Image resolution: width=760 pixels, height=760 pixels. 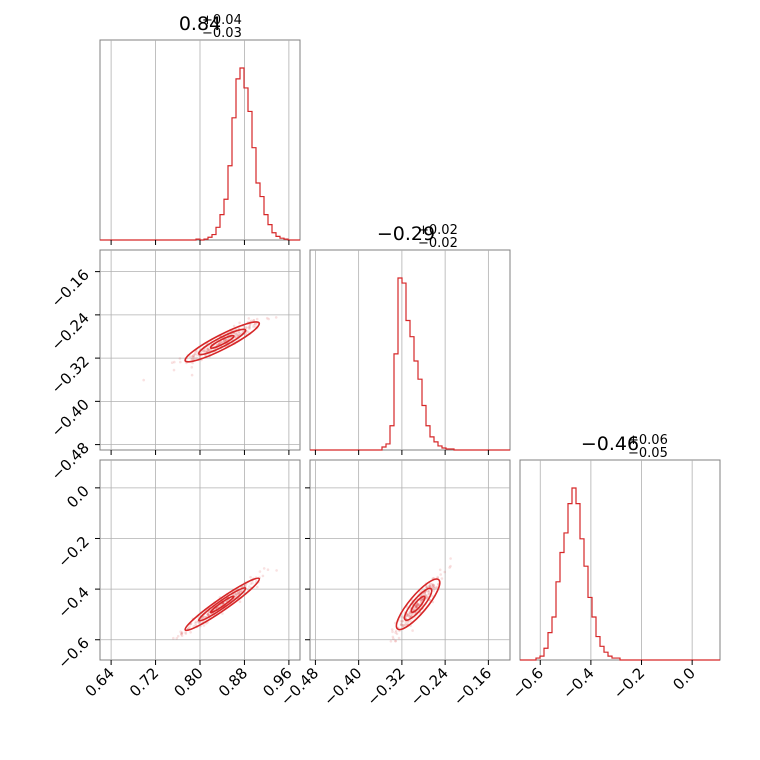 I want to click on y-tick-label-2: −0.2, so click(x=73, y=552).